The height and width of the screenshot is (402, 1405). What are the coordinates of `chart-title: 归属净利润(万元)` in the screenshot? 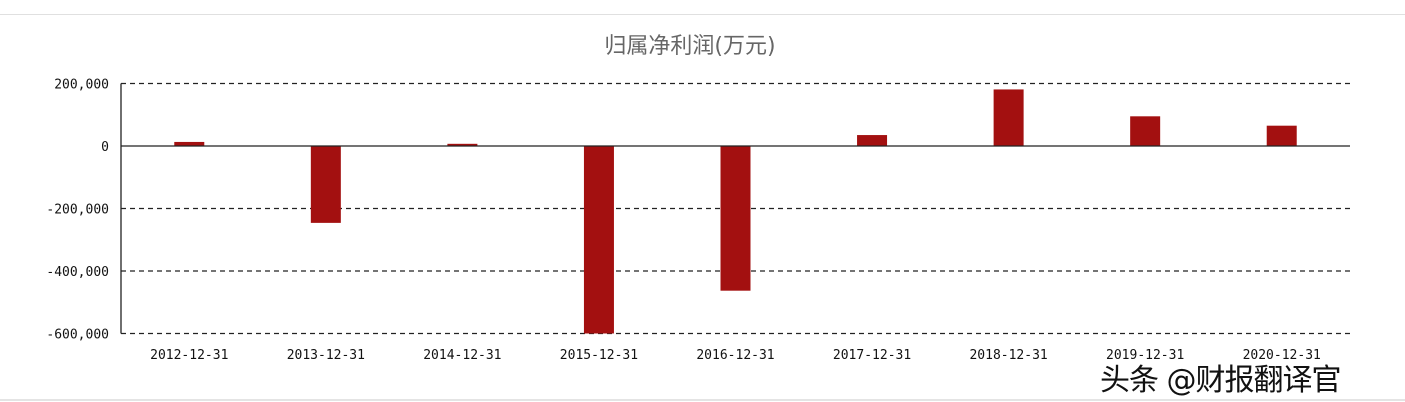 It's located at (690, 46).